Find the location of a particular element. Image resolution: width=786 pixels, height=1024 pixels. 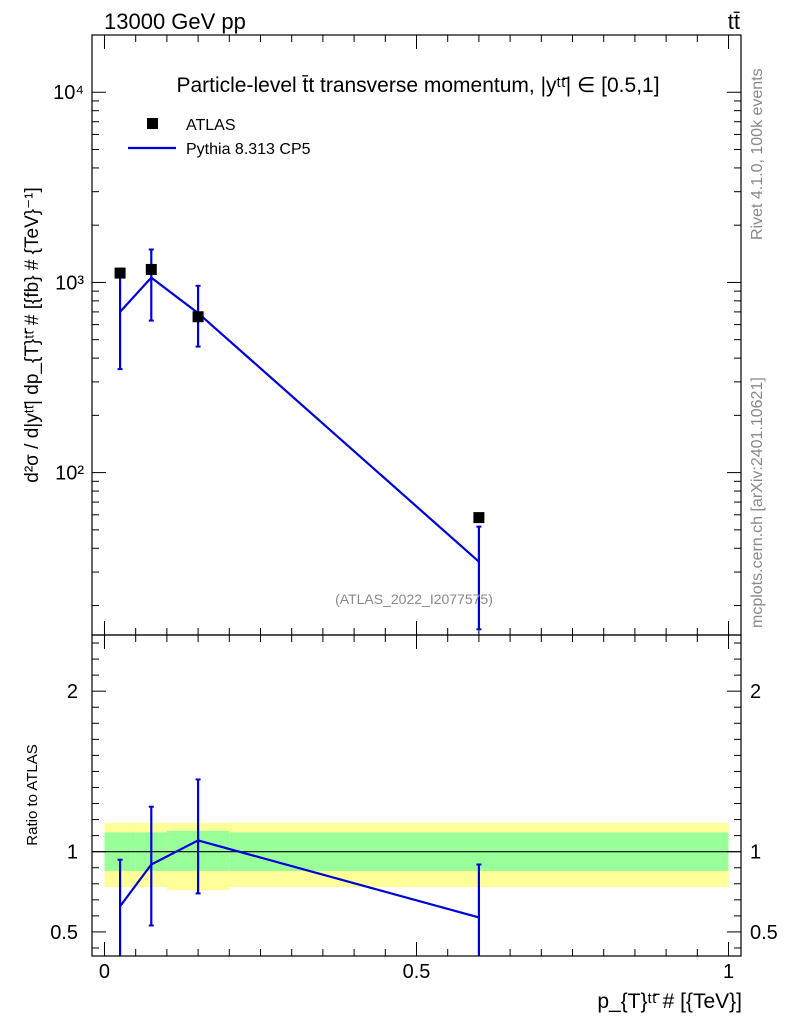

x-tick-label: 0 is located at coordinates (104, 972).